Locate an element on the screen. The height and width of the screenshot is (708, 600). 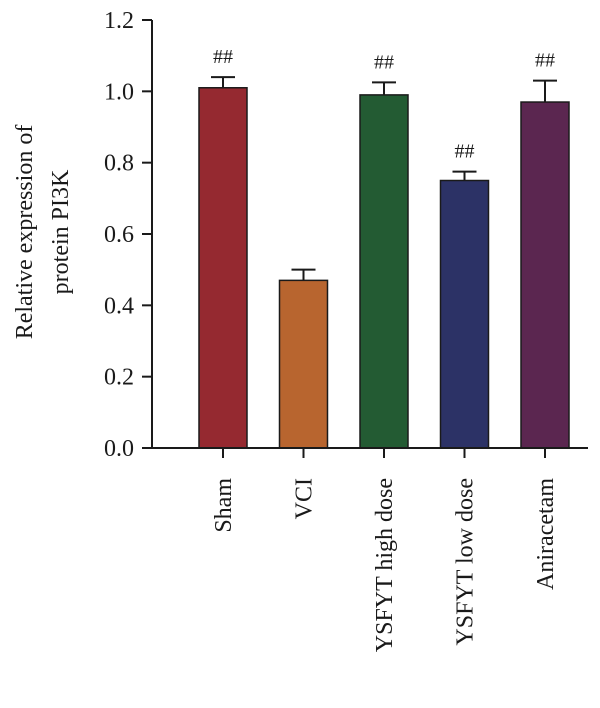
bar-ysfyt-low-dose is located at coordinates (464, 314).